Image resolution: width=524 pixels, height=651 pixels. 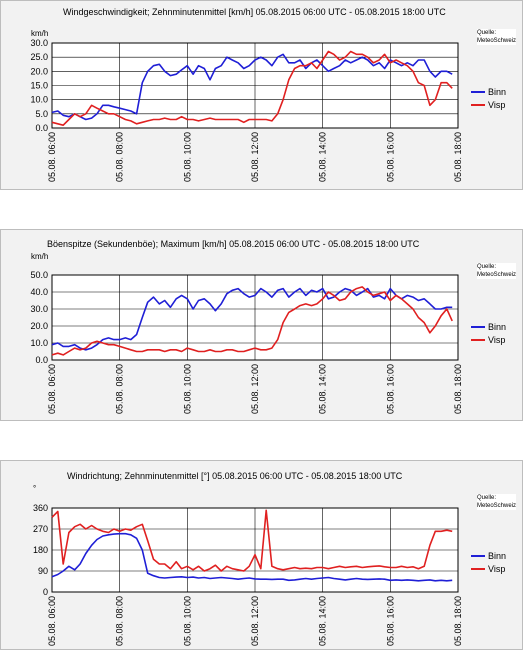 What do you see at coordinates (45, 592) in the screenshot?
I see `y-tick-label: 0` at bounding box center [45, 592].